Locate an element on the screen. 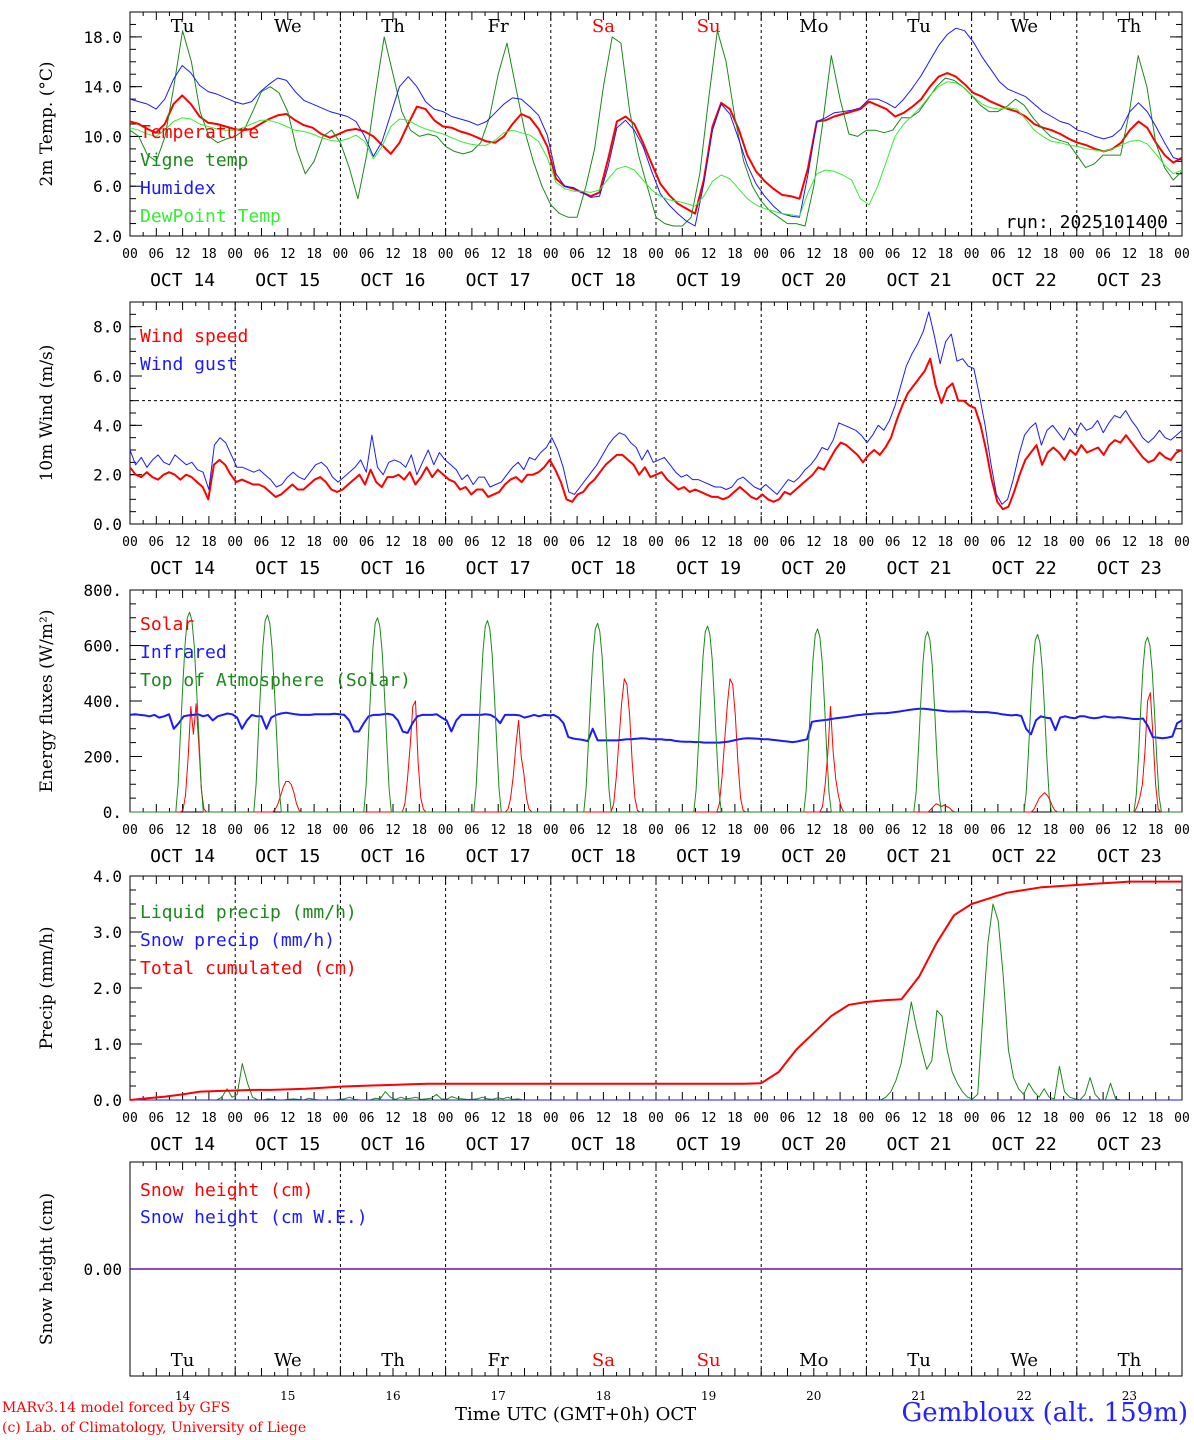  precip-date-label: OCT 21 is located at coordinates (918, 1144).